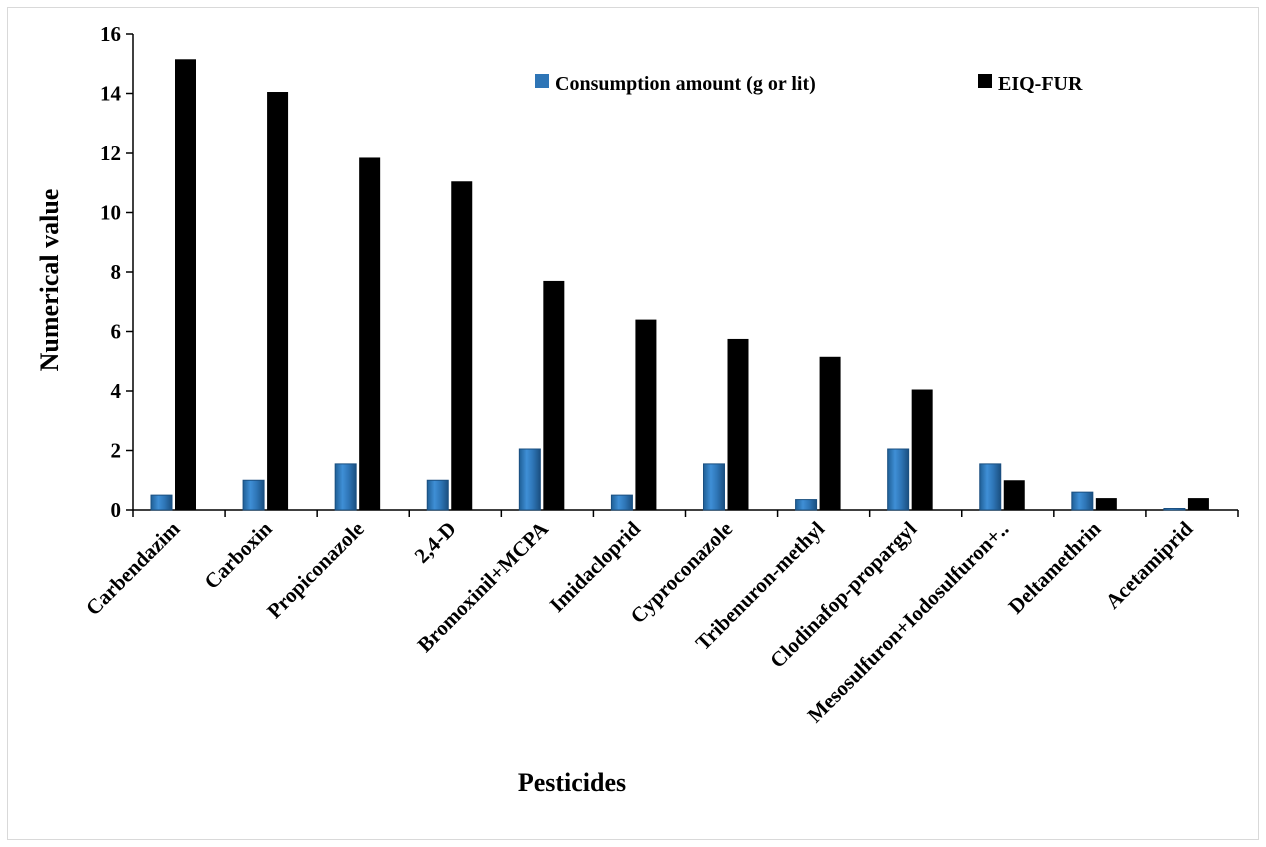  Describe the element at coordinates (315, 570) in the screenshot. I see `x-category-label: Propiconazole` at that location.